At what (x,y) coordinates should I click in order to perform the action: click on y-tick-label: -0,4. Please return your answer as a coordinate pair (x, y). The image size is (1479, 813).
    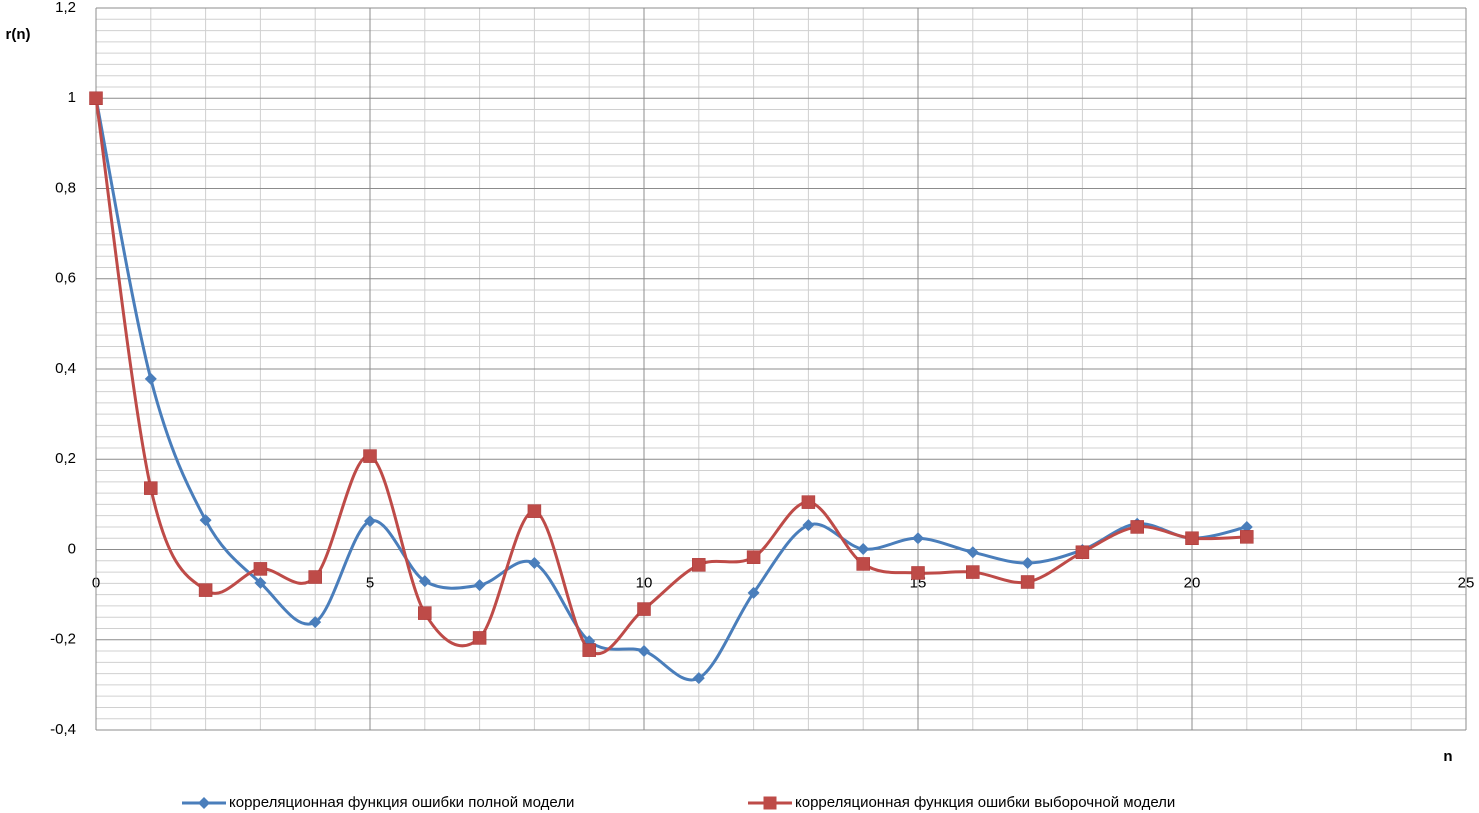
    Looking at the image, I should click on (63, 729).